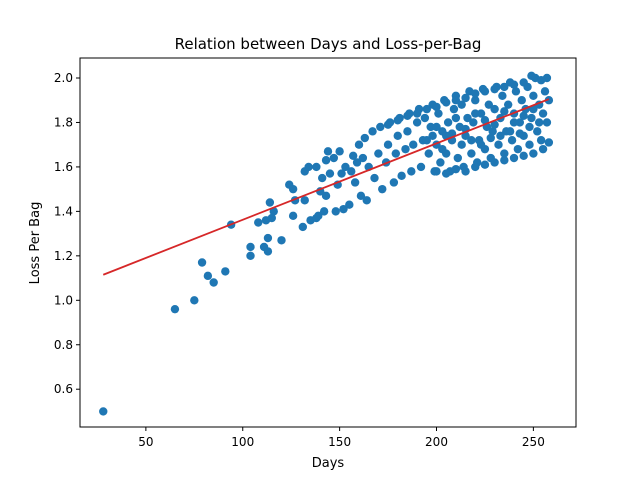  Describe the element at coordinates (63, 167) in the screenshot. I see `y-tick-label: 1.6` at that location.